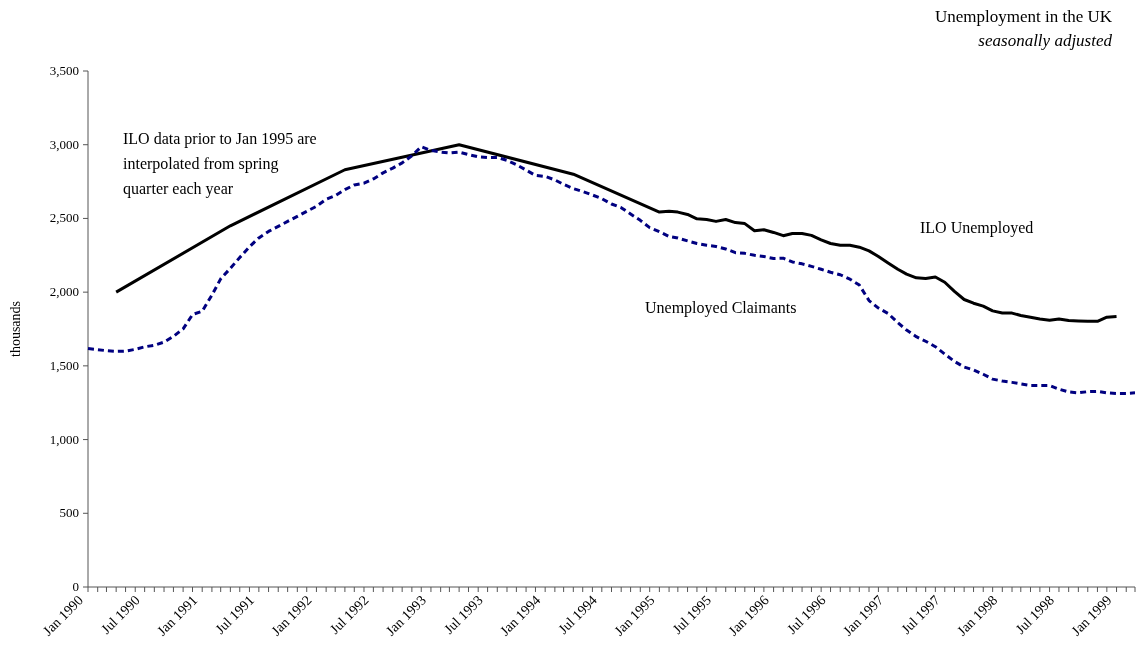 Image resolution: width=1138 pixels, height=671 pixels. Describe the element at coordinates (1045, 40) in the screenshot. I see `chart-subtitle: seasonally adjusted` at that location.